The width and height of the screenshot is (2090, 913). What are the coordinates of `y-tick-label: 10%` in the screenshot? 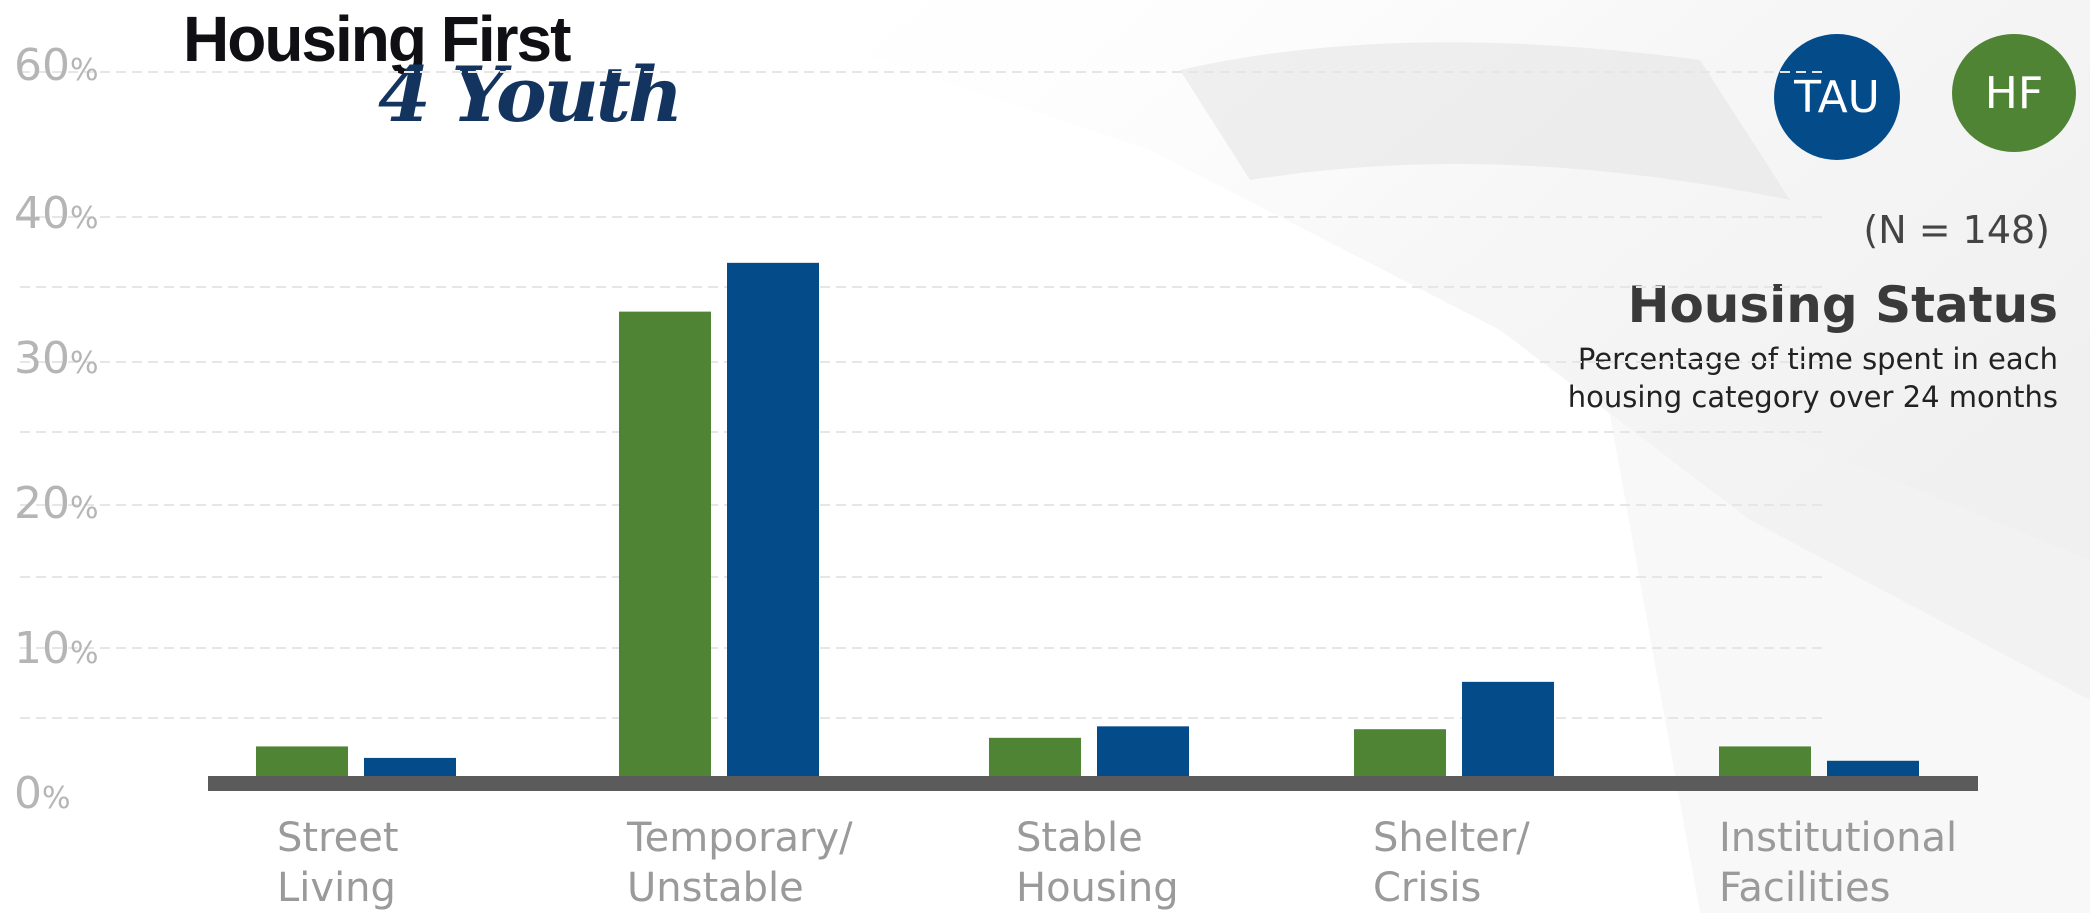 It's located at (56, 648).